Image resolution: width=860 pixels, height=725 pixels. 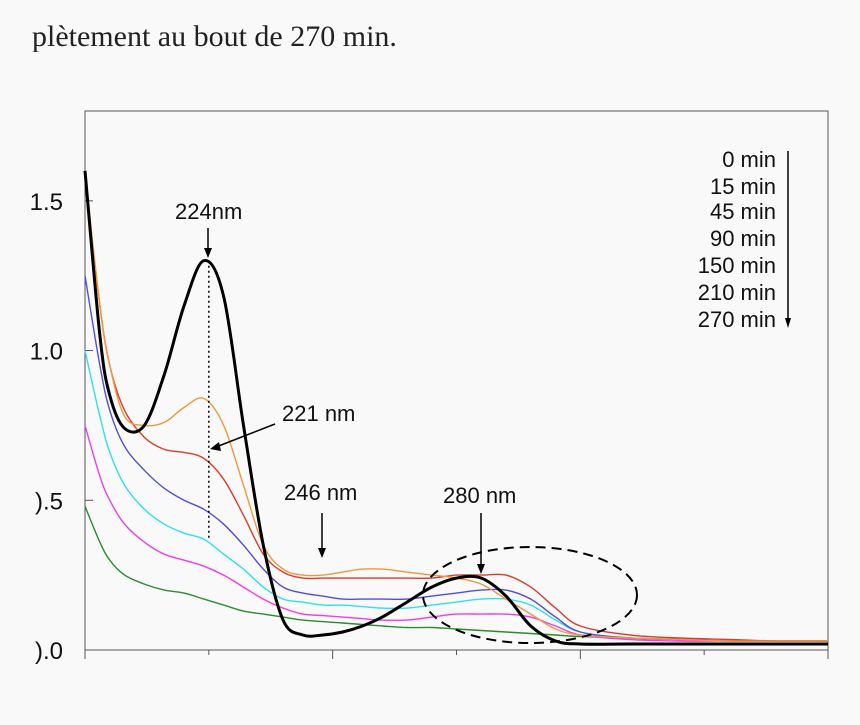 What do you see at coordinates (743, 211) in the screenshot?
I see `legend-entry-45min: 45 min` at bounding box center [743, 211].